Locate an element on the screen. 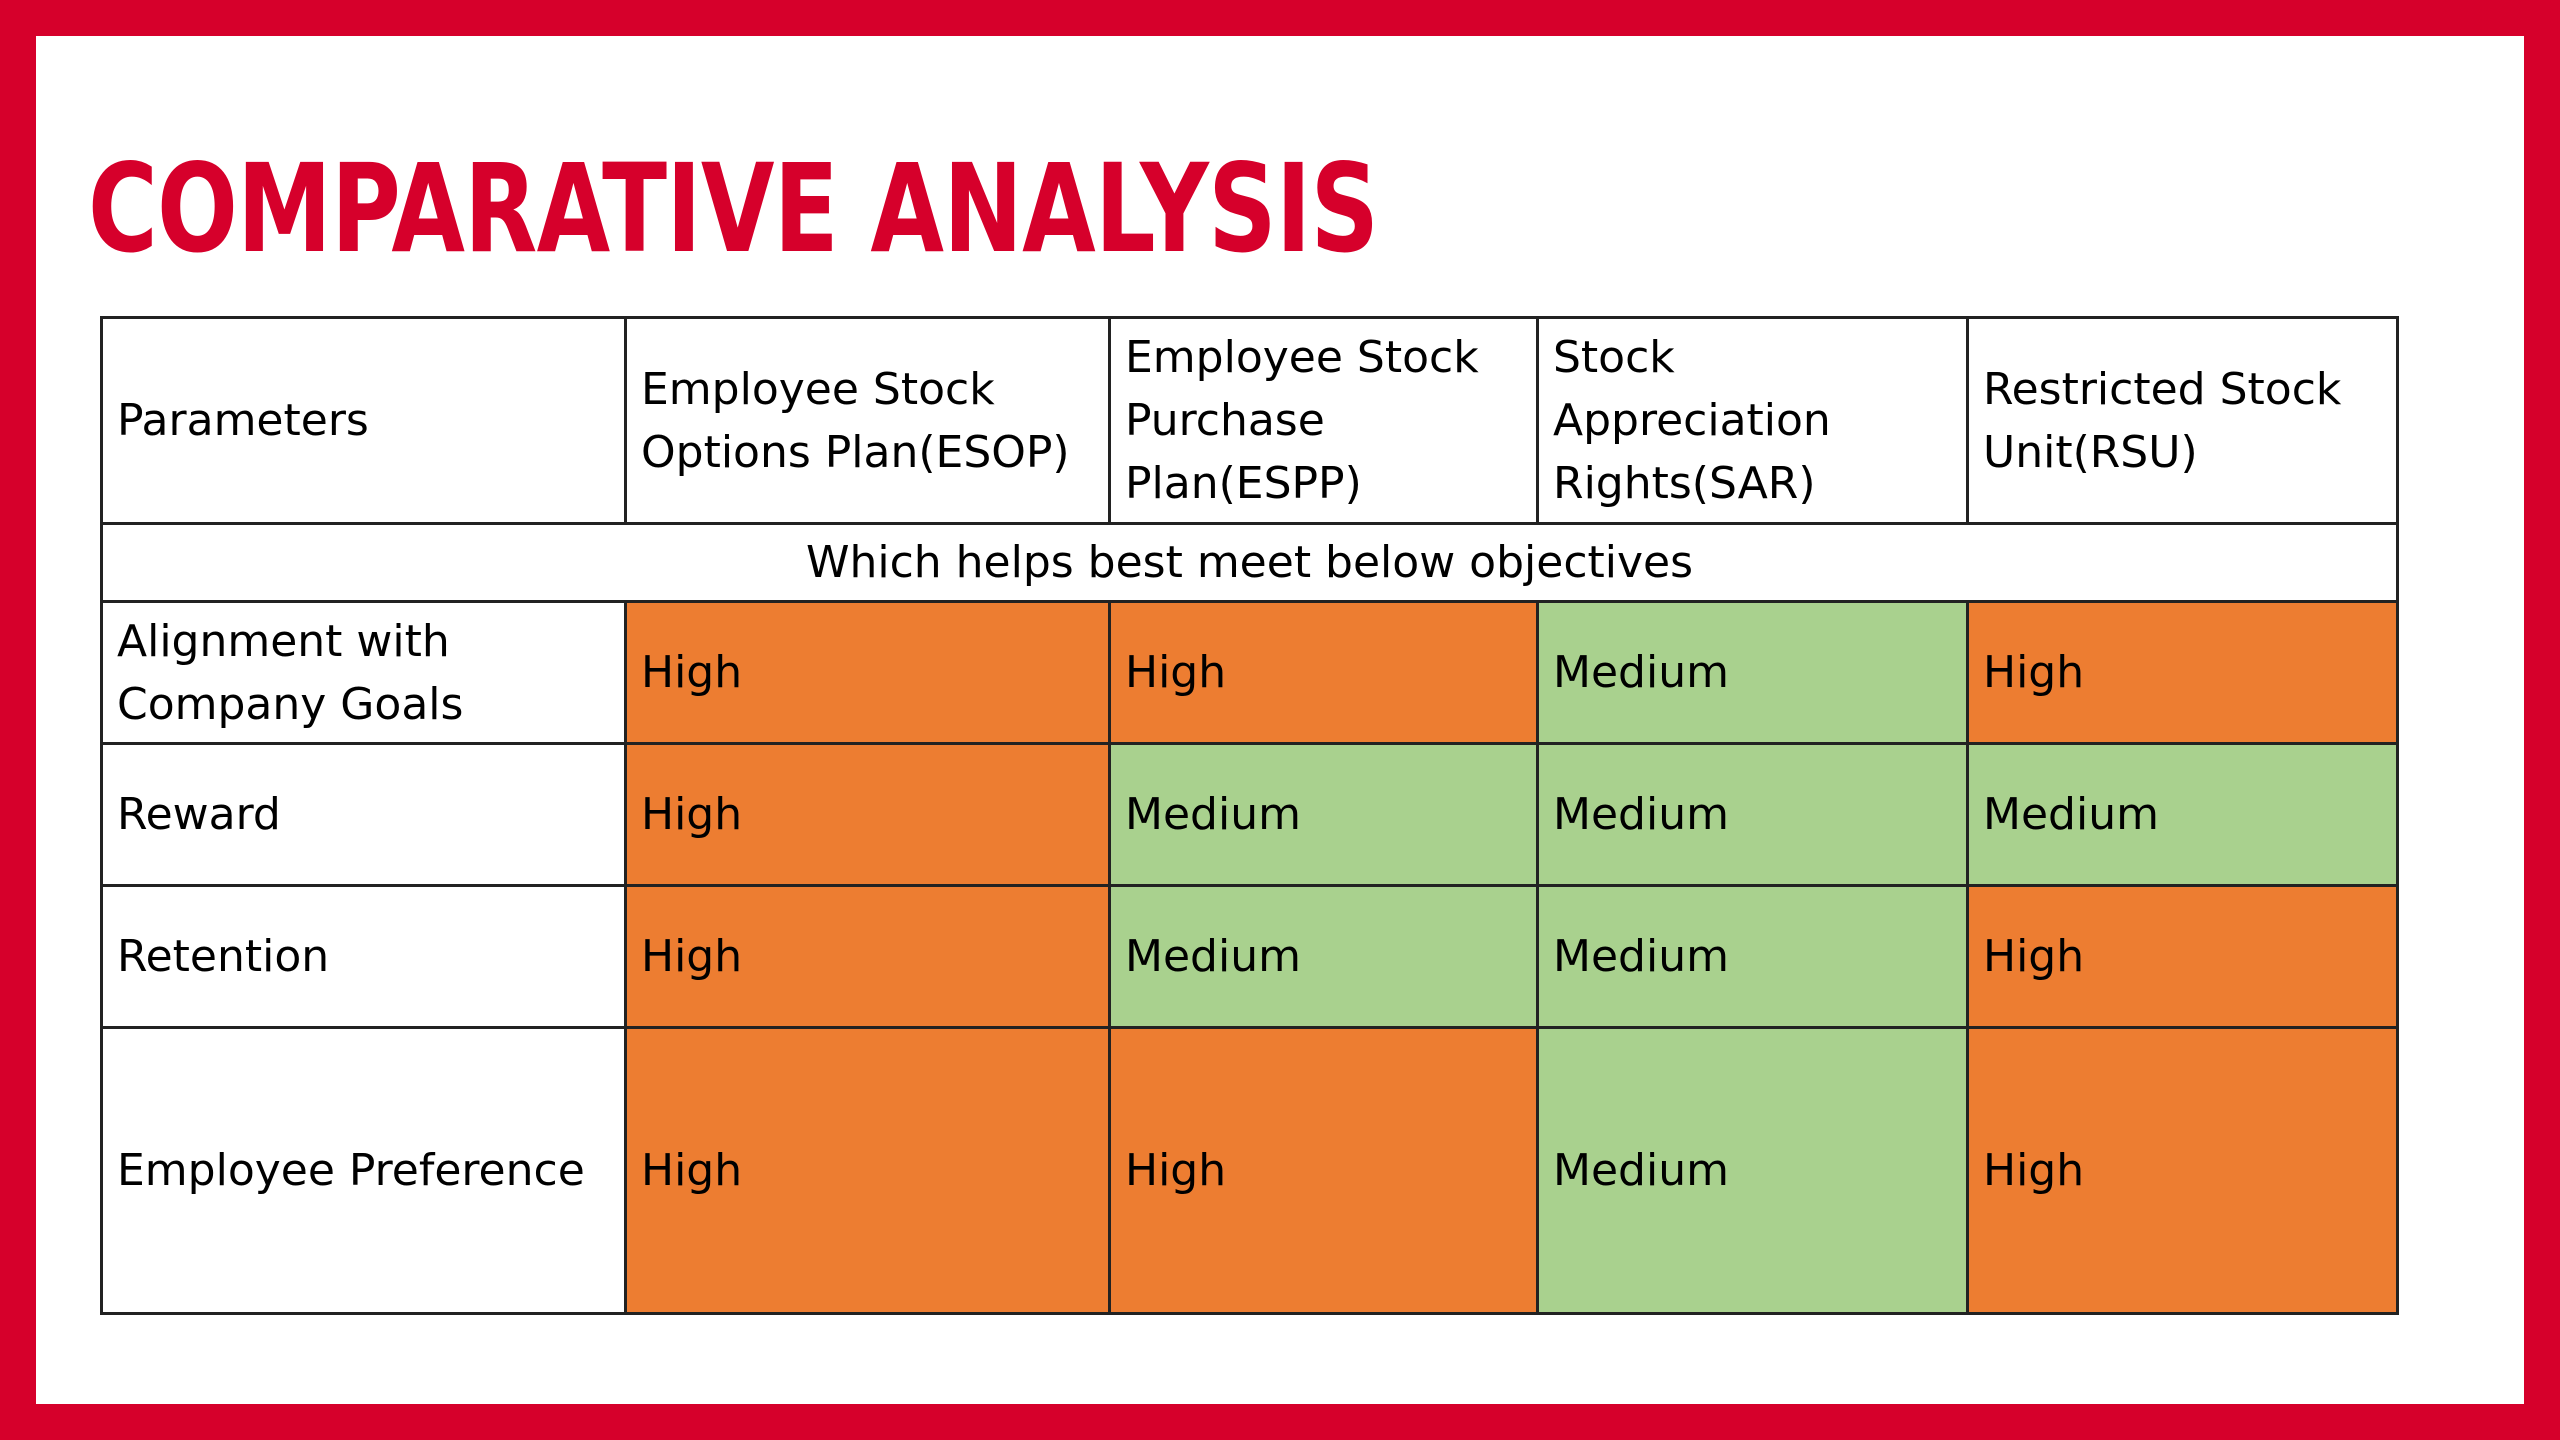 The image size is (2560, 1440). slide-title: COMPARATIVE ANALYSIS is located at coordinates (733, 209).